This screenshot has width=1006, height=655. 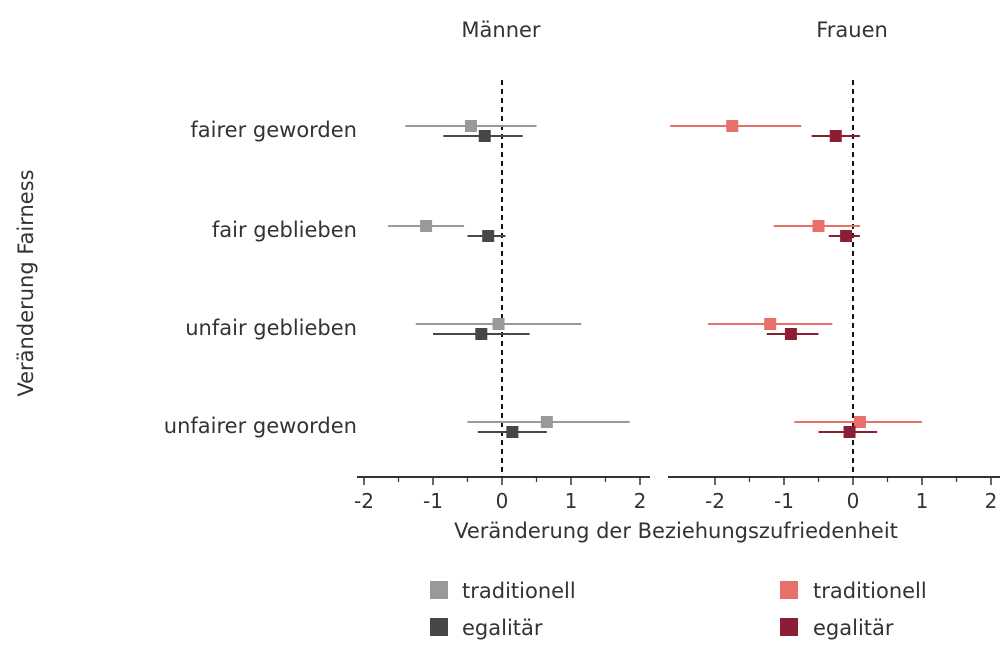 I want to click on legend-frauen: traditionell egalitär, so click(x=853, y=609).